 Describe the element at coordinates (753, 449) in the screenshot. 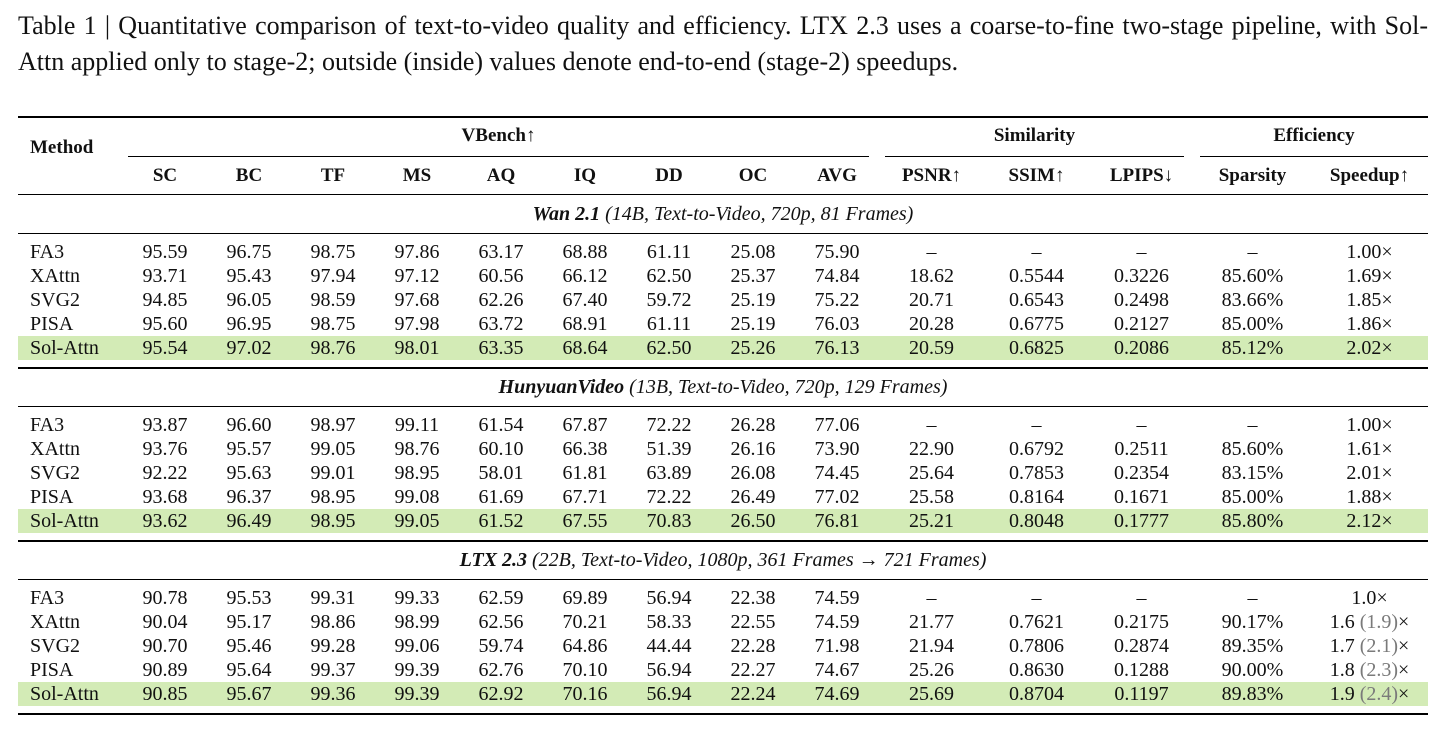

I see `value-cell: 26.16` at that location.